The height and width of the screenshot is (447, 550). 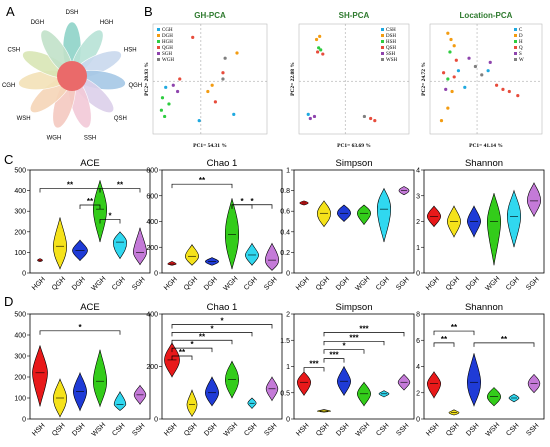 What do you see at coordinates (120, 401) in the screenshot?
I see `violin-csh` at bounding box center [120, 401].